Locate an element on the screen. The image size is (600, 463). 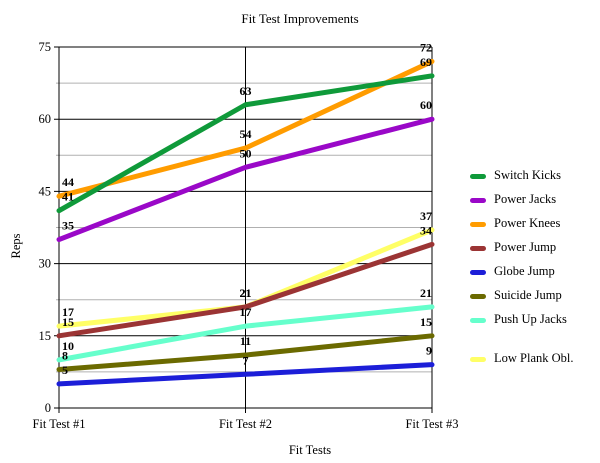
legend-item: Power Knees is located at coordinates (535, 225).